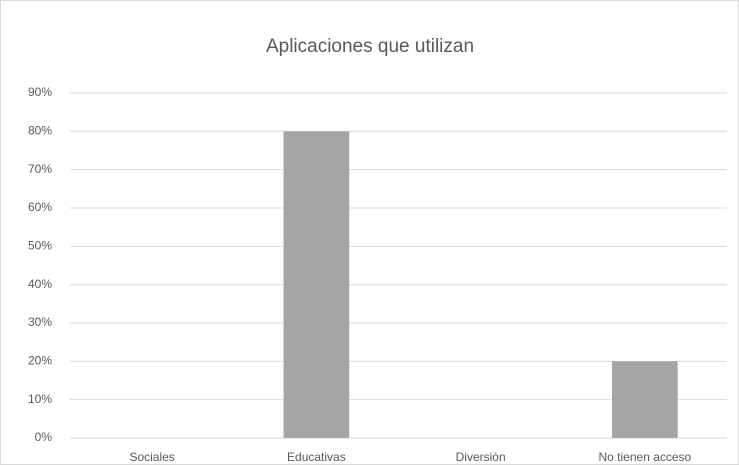 The width and height of the screenshot is (739, 465). What do you see at coordinates (44, 437) in the screenshot?
I see `y-tick-label: 0%` at bounding box center [44, 437].